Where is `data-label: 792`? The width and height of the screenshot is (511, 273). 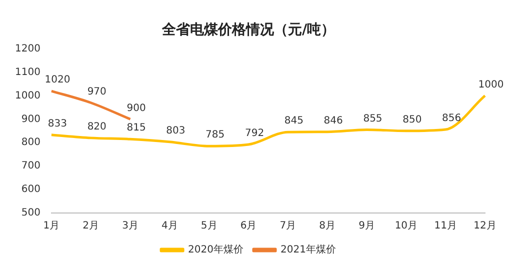
data-label: 792 is located at coordinates (254, 134).